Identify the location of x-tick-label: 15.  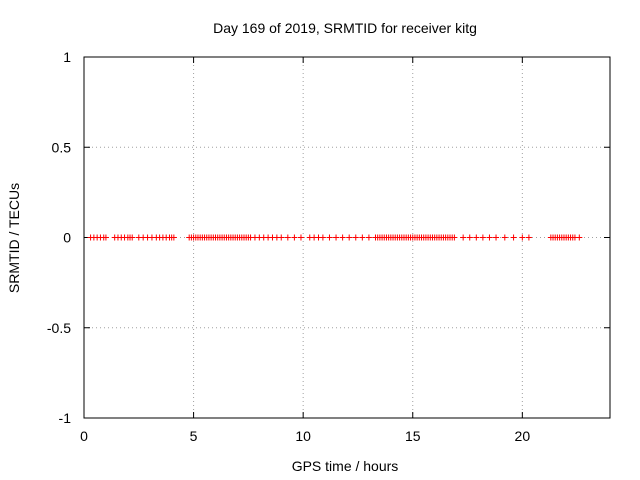
(413, 436).